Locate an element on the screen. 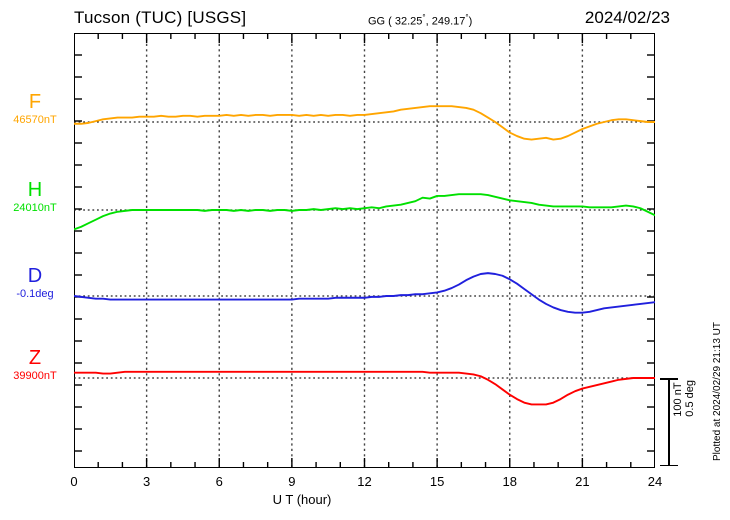 This screenshot has height=520, width=730. legend-F: F 46570nT is located at coordinates (35, 109).